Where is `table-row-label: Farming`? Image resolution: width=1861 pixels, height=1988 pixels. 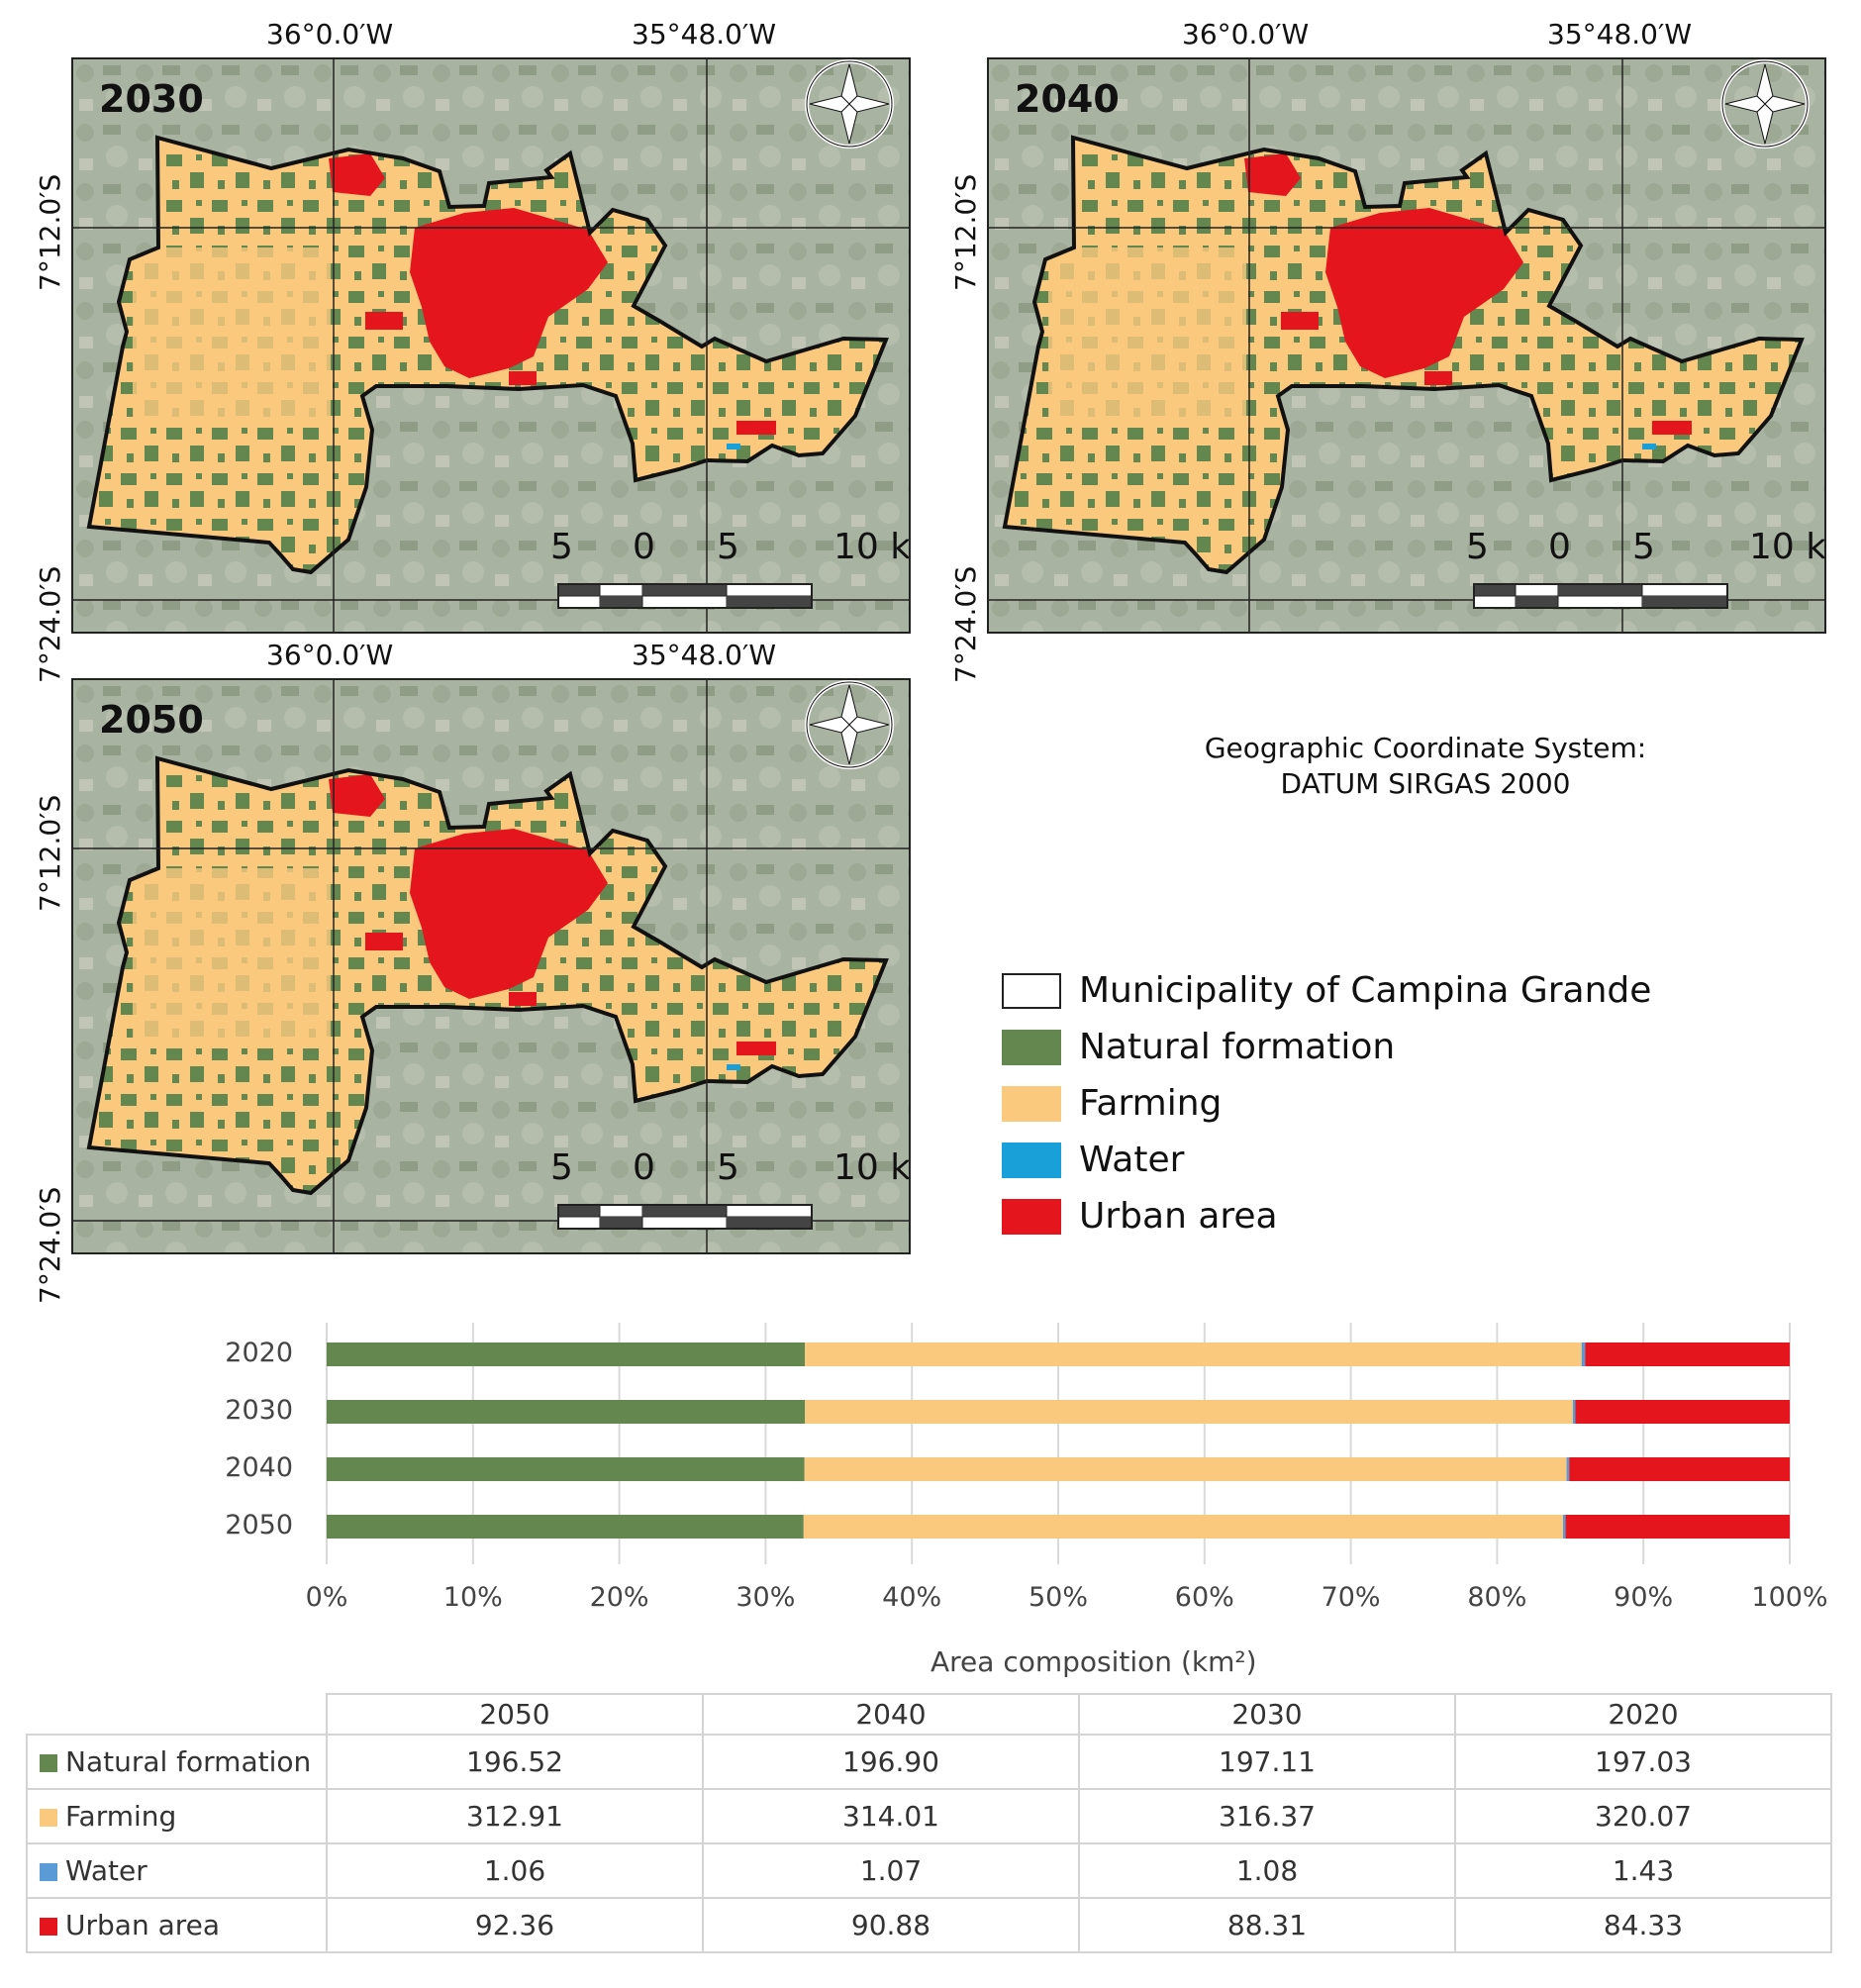 table-row-label: Farming is located at coordinates (177, 1816).